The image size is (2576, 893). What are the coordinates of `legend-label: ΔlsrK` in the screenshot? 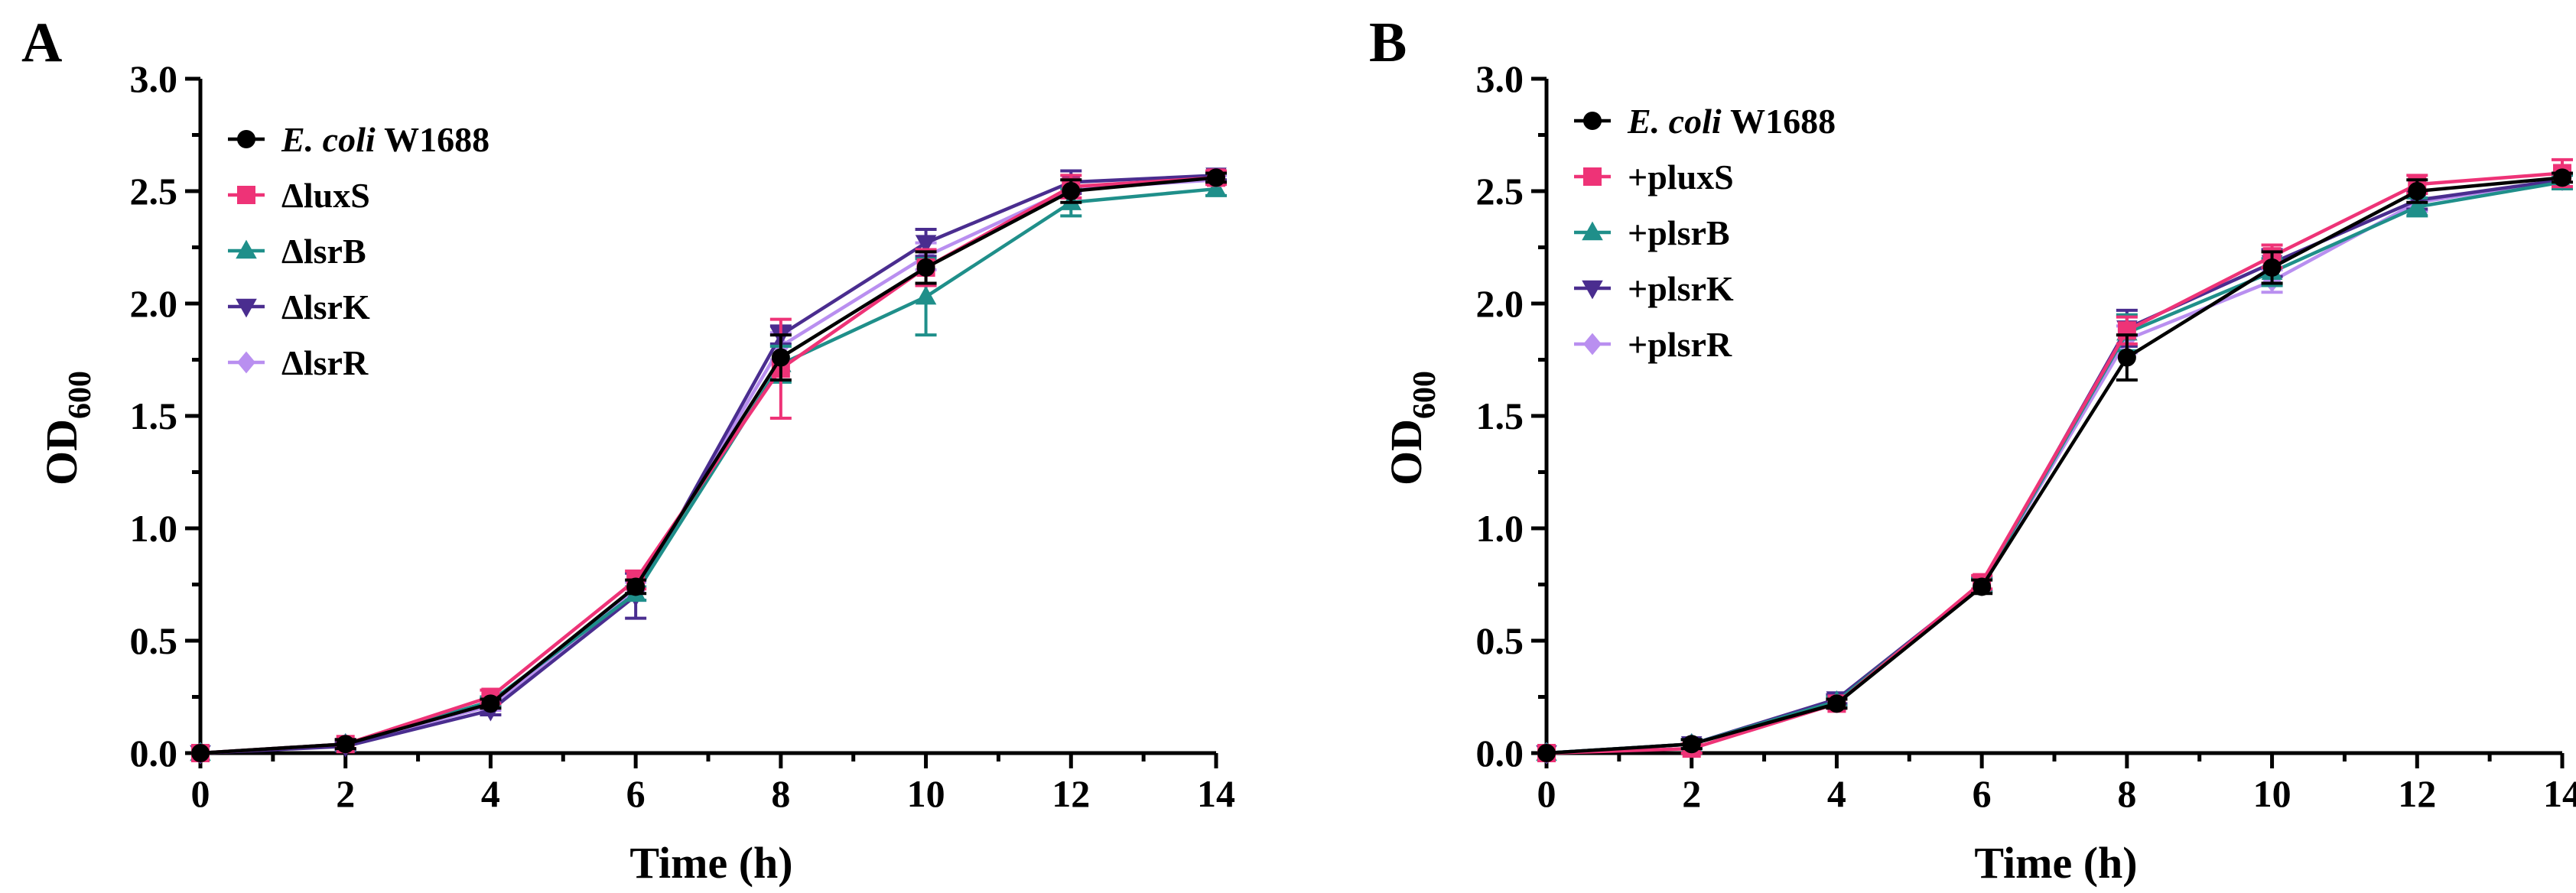 It's located at (325, 306).